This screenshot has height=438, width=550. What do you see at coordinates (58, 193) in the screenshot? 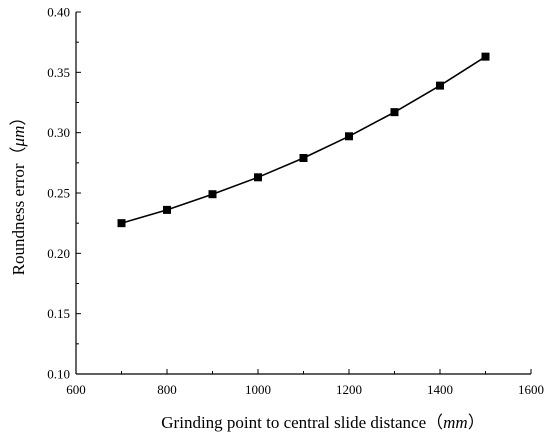
I see `y-tick-label: 0.25` at bounding box center [58, 193].